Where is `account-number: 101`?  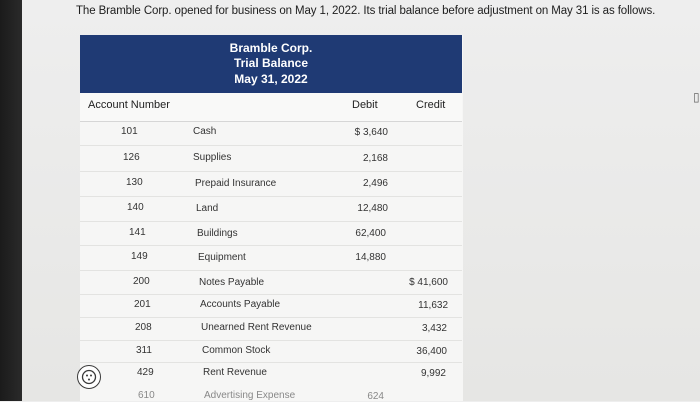 account-number: 101 is located at coordinates (129, 131).